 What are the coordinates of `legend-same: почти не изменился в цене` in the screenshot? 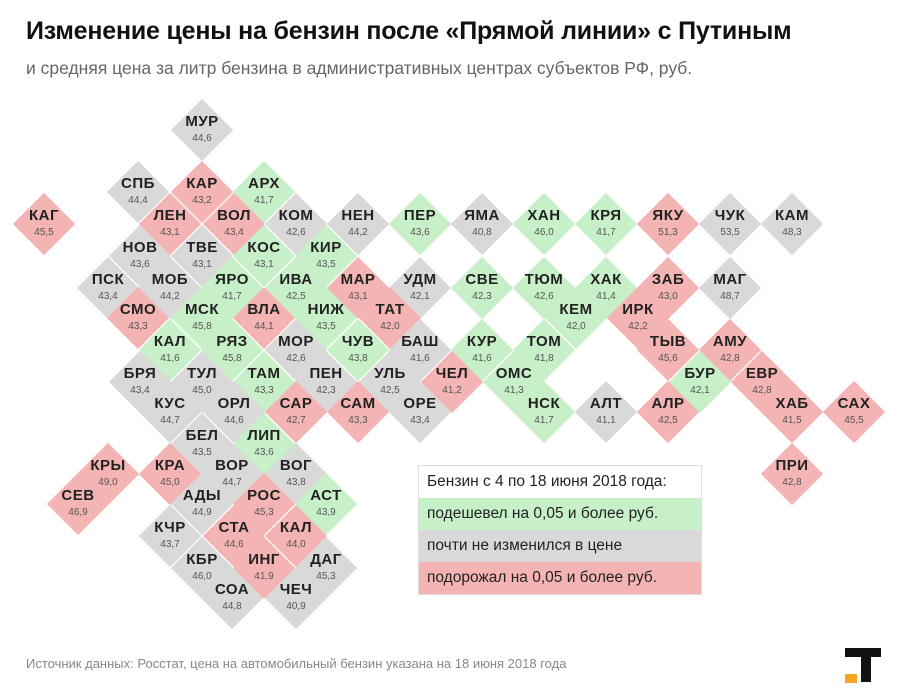 It's located at (560, 546).